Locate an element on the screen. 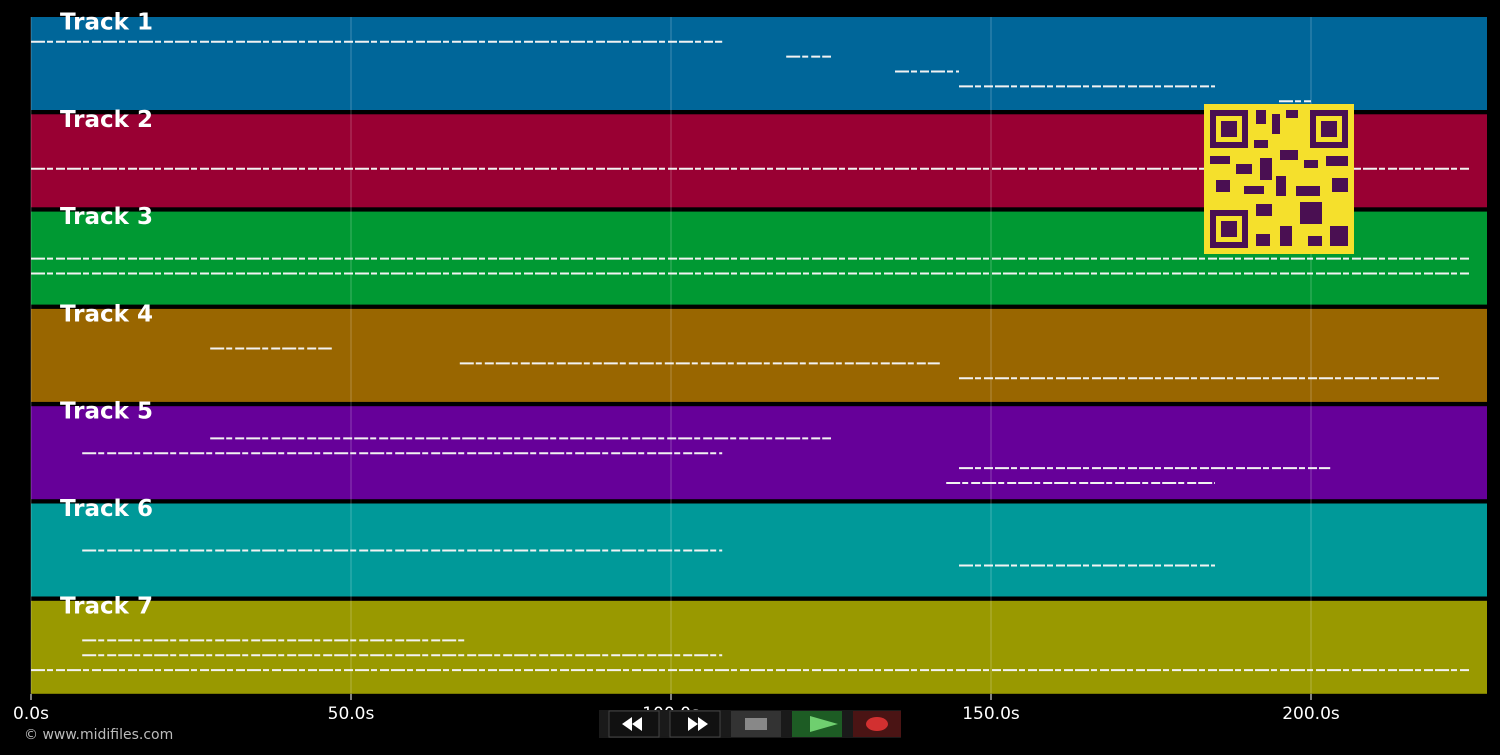 The height and width of the screenshot is (755, 1500). track-label: Track 7 is located at coordinates (106, 606).